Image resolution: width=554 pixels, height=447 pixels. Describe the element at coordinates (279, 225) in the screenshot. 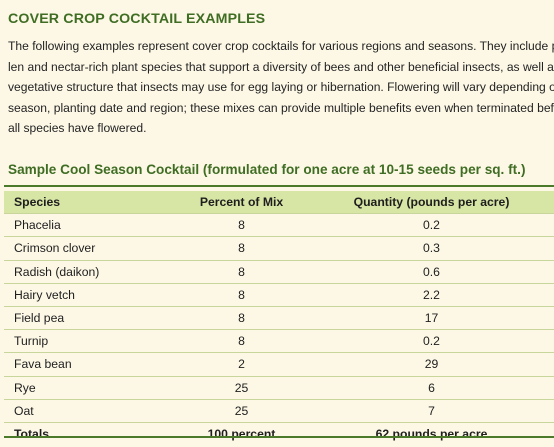

I see `table-row: Phacelia 8 0.2` at that location.